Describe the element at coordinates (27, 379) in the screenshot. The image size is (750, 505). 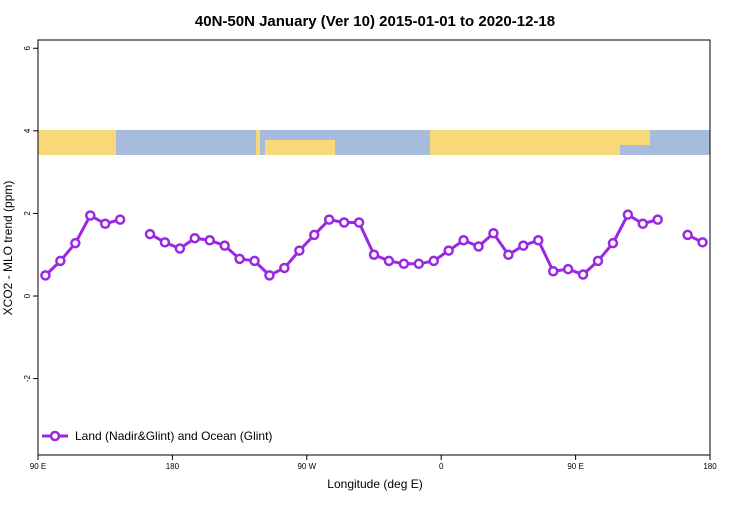
I see `y-tick-label: -2` at that location.